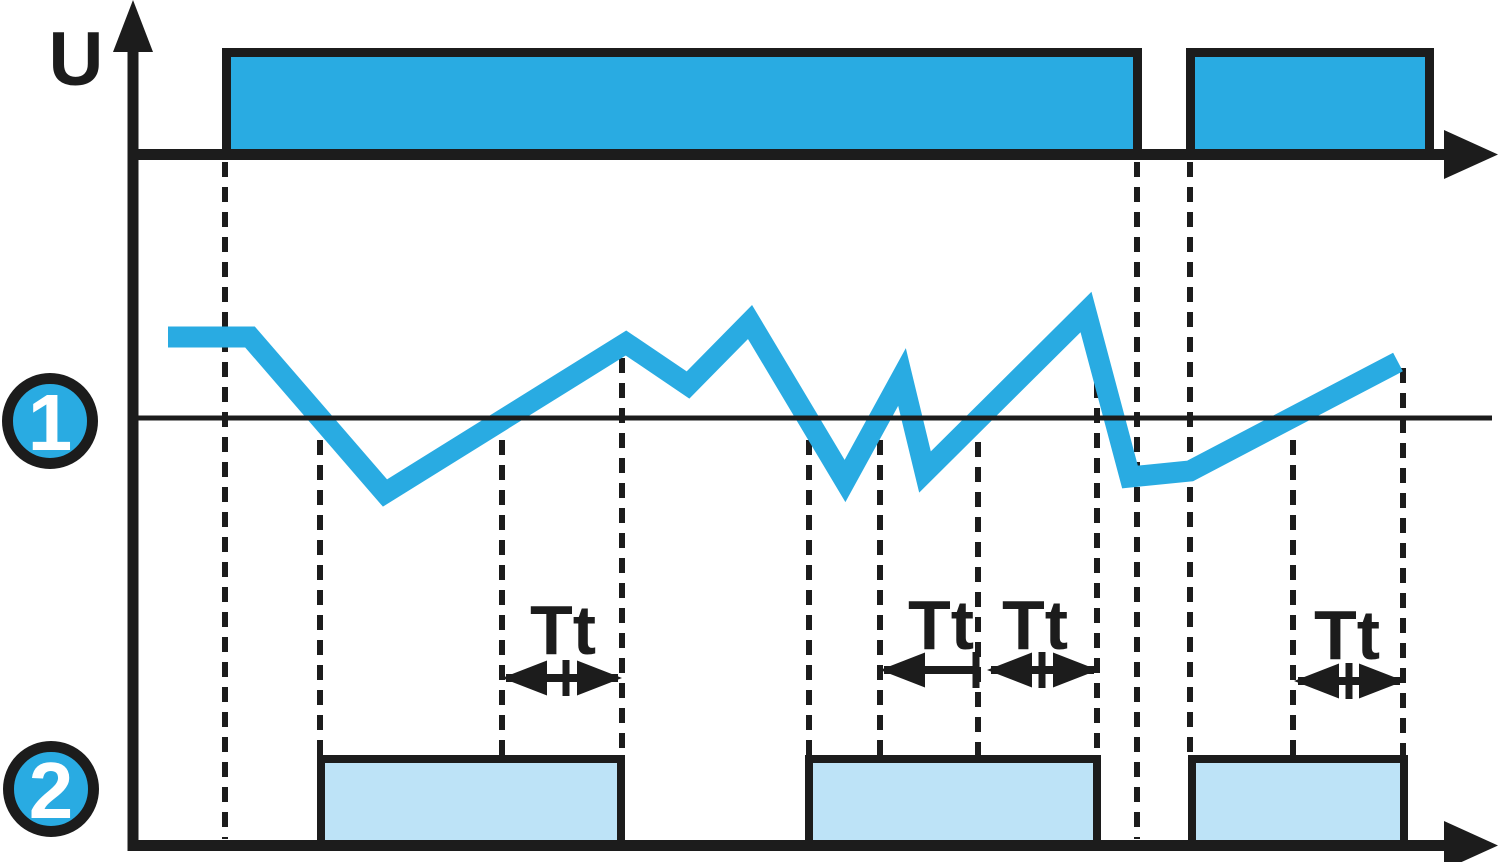  What do you see at coordinates (133, 445) in the screenshot?
I see `y-axis-line` at bounding box center [133, 445].